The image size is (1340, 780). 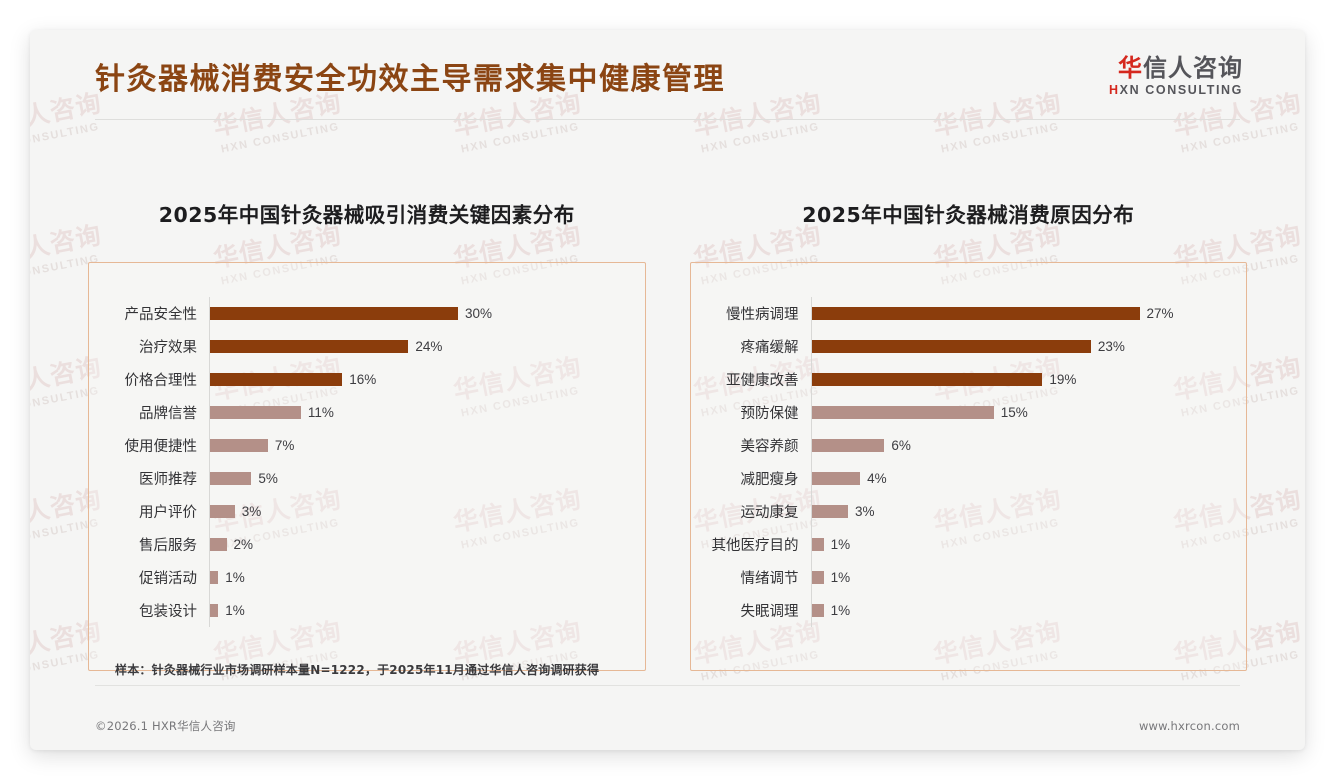 I want to click on bar-row: 失眠调理 1%, so click(x=962, y=610).